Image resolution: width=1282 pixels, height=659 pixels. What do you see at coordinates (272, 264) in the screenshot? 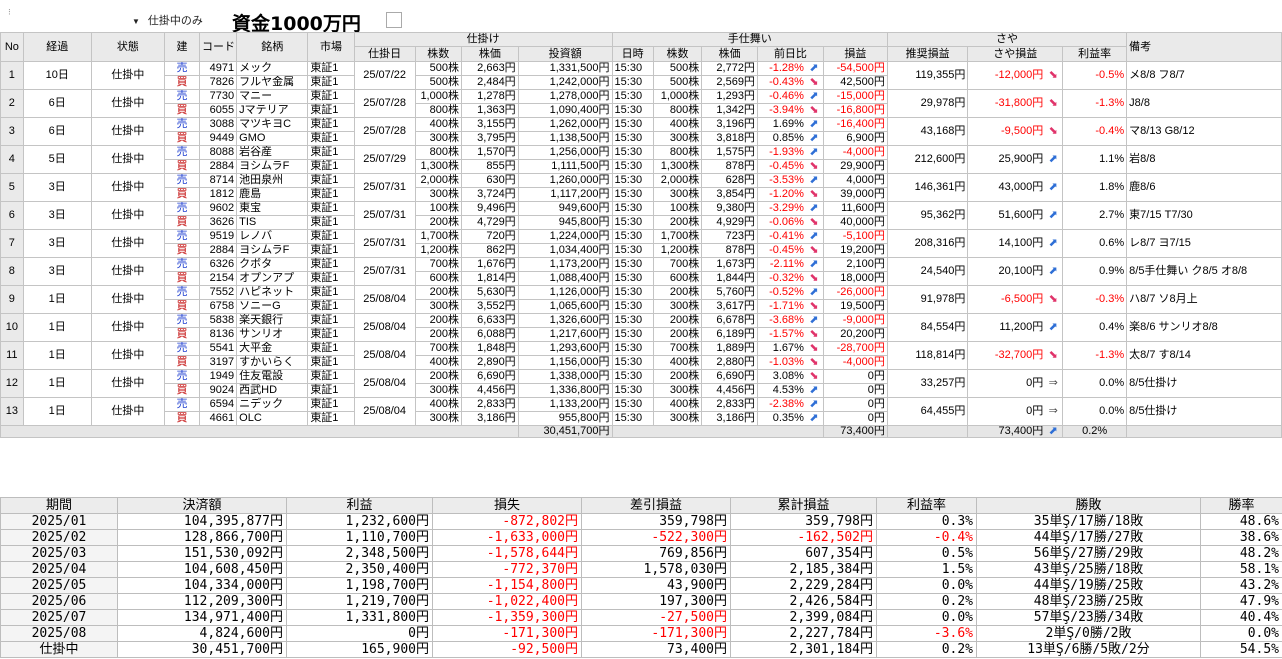
I see `name-cell: クボタ` at bounding box center [272, 264].